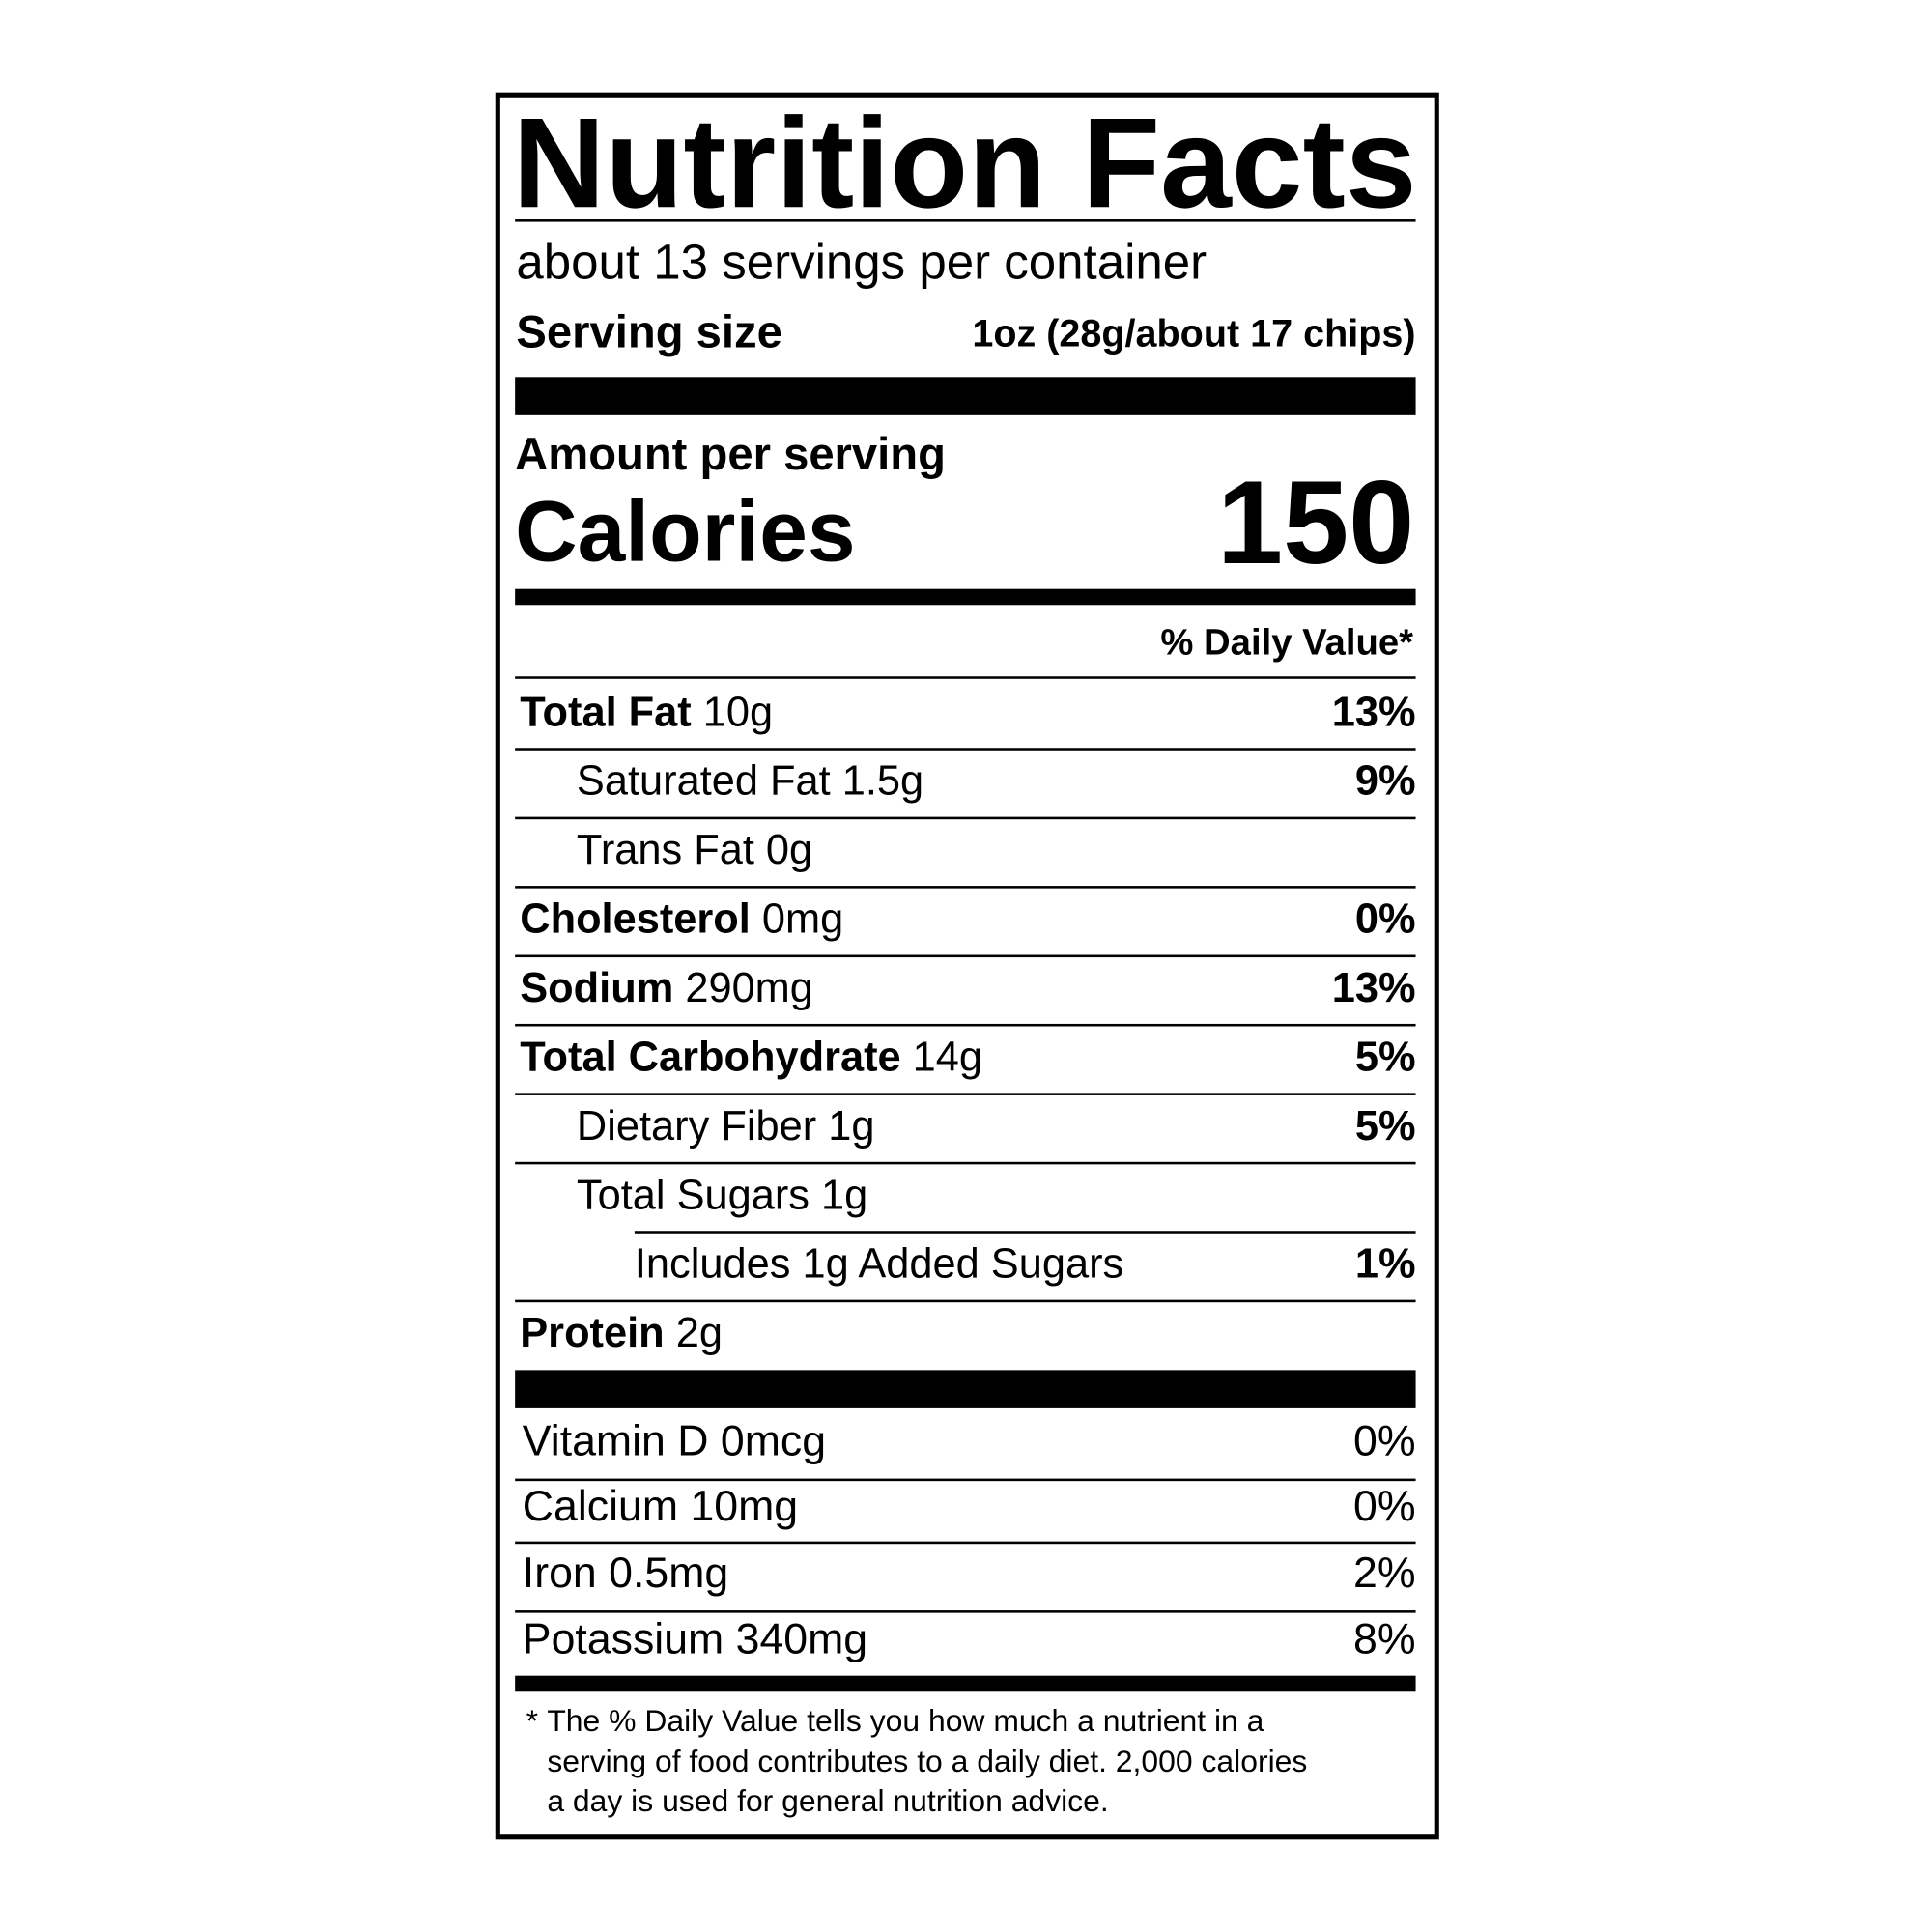 This screenshot has width=1932, height=1932. I want to click on nutrient-amount: 2g, so click(693, 1333).